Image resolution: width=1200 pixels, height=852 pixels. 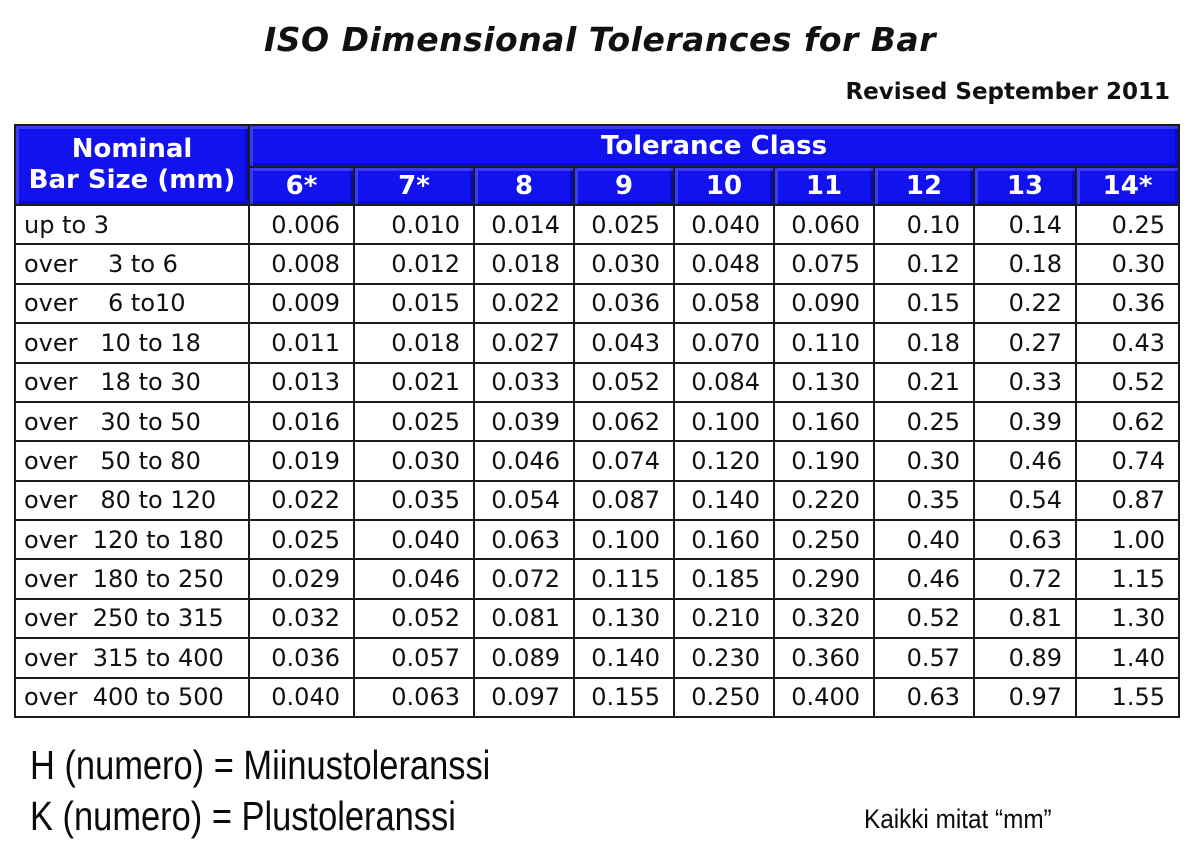 What do you see at coordinates (824, 618) in the screenshot?
I see `tolerance-value: 0.320` at bounding box center [824, 618].